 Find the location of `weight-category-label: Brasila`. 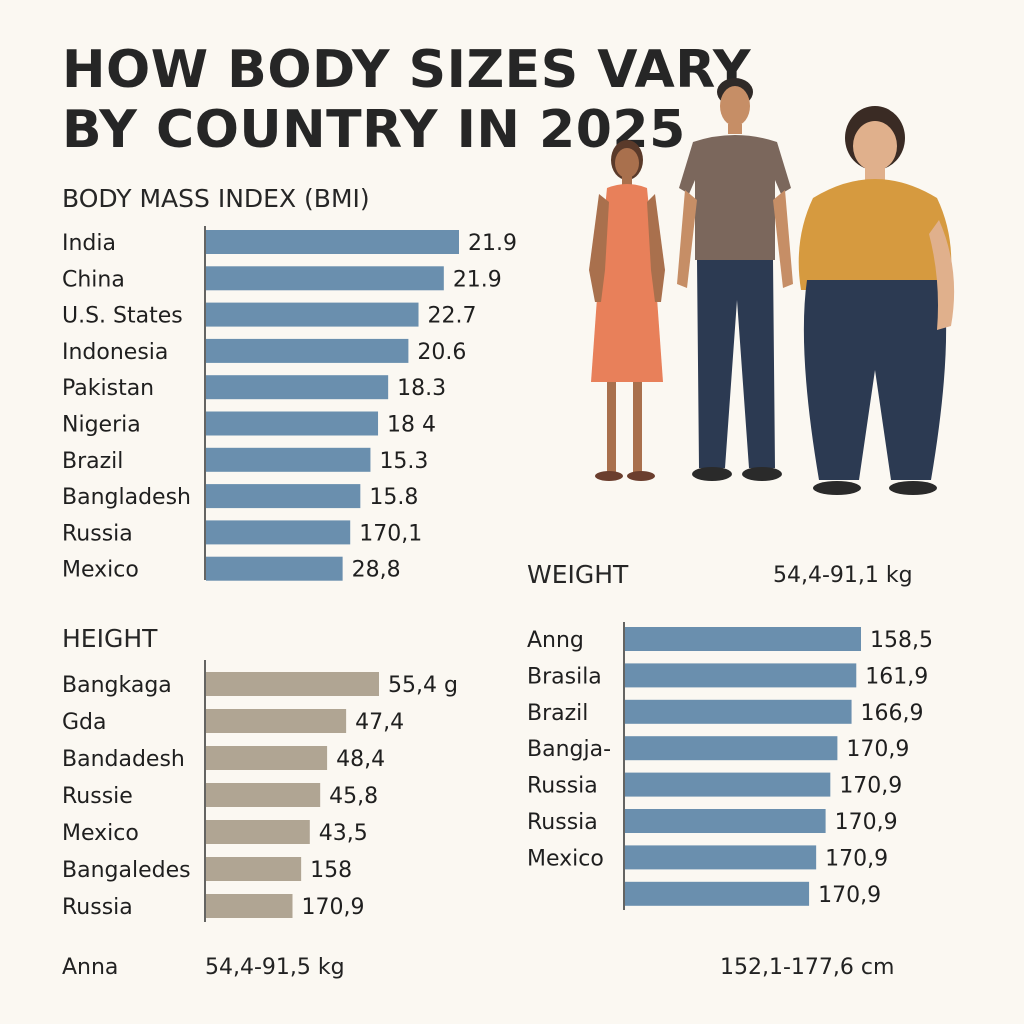

weight-category-label: Brasila is located at coordinates (564, 676).